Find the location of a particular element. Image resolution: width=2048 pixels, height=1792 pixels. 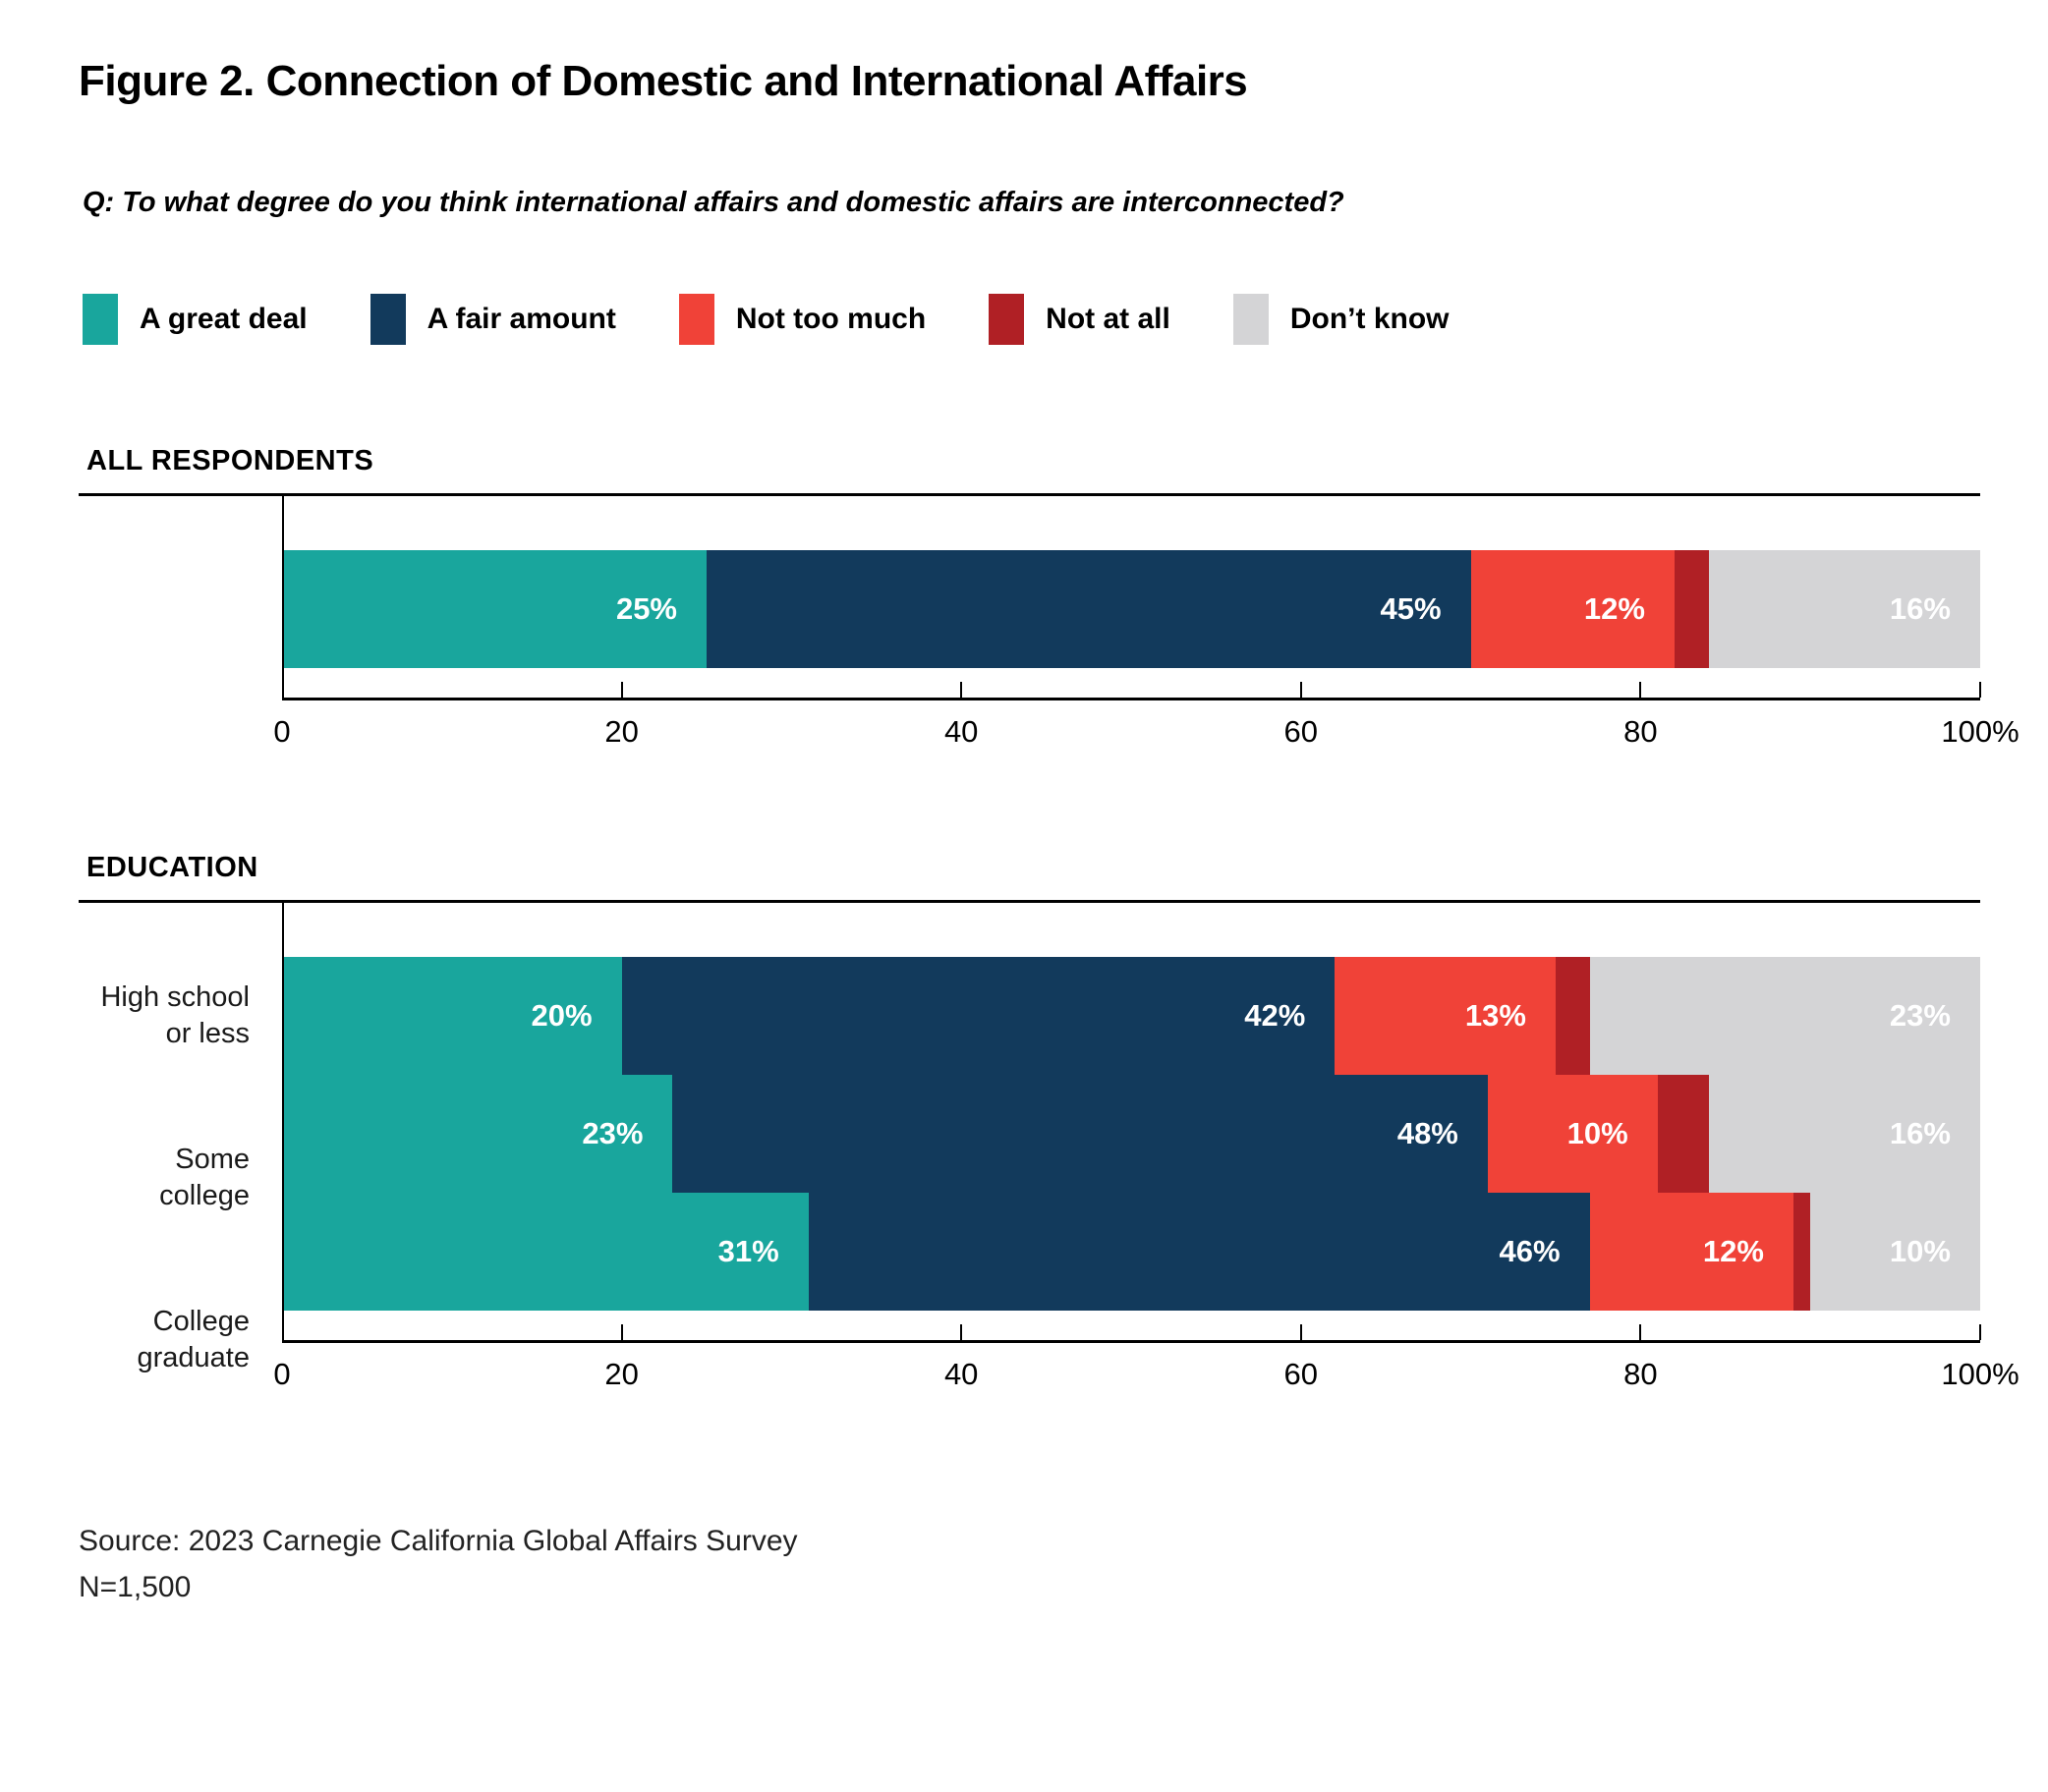

bar-segment-a-great-deal: 23% is located at coordinates (477, 1134).